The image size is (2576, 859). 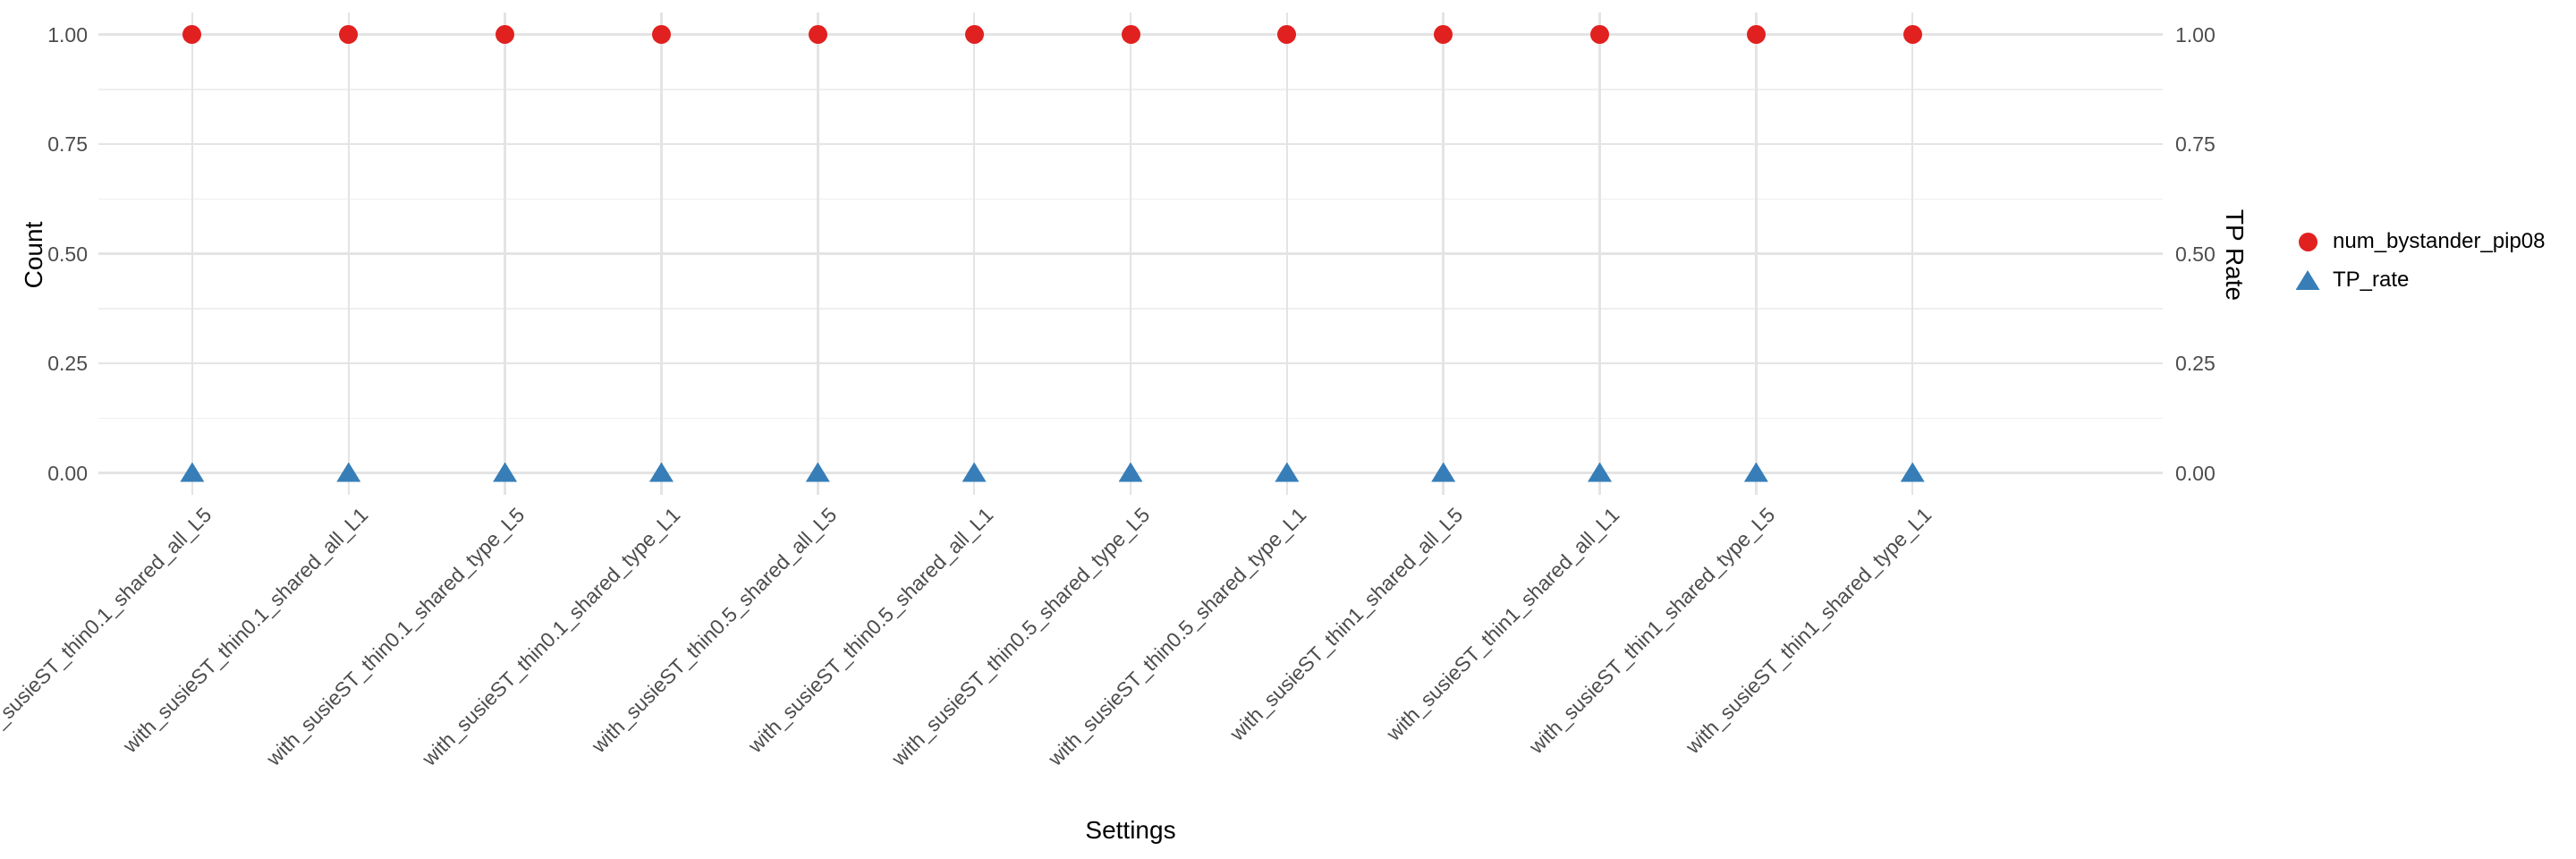 I want to click on y-tick-label-right: 0.00, so click(x=2195, y=473).